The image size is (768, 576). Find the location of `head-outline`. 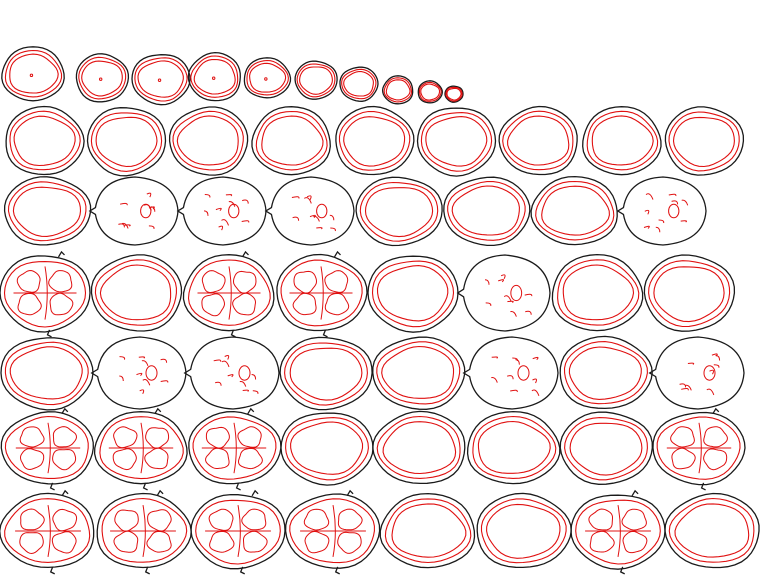

head-outline is located at coordinates (133, 211).